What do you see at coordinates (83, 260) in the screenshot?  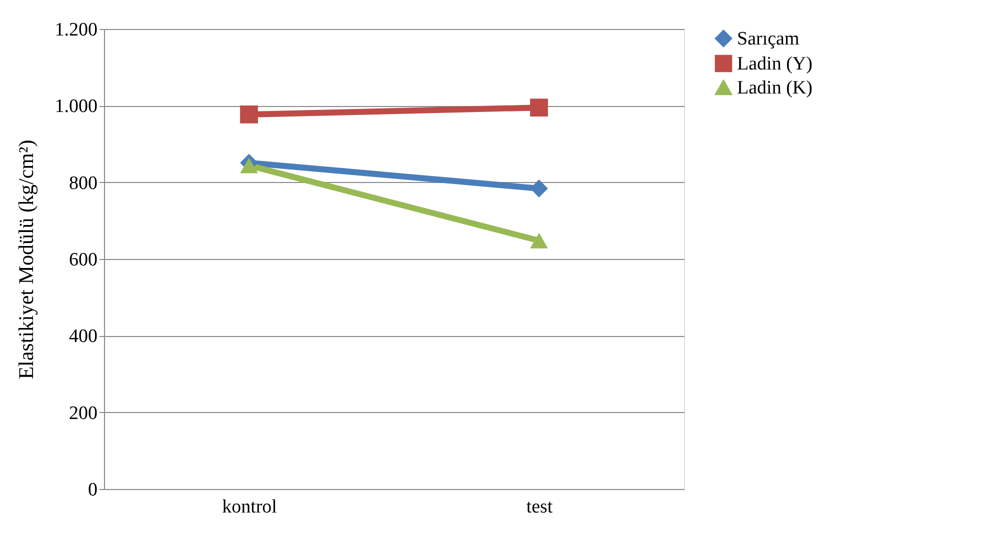 I see `y-tick-label: 600` at bounding box center [83, 260].